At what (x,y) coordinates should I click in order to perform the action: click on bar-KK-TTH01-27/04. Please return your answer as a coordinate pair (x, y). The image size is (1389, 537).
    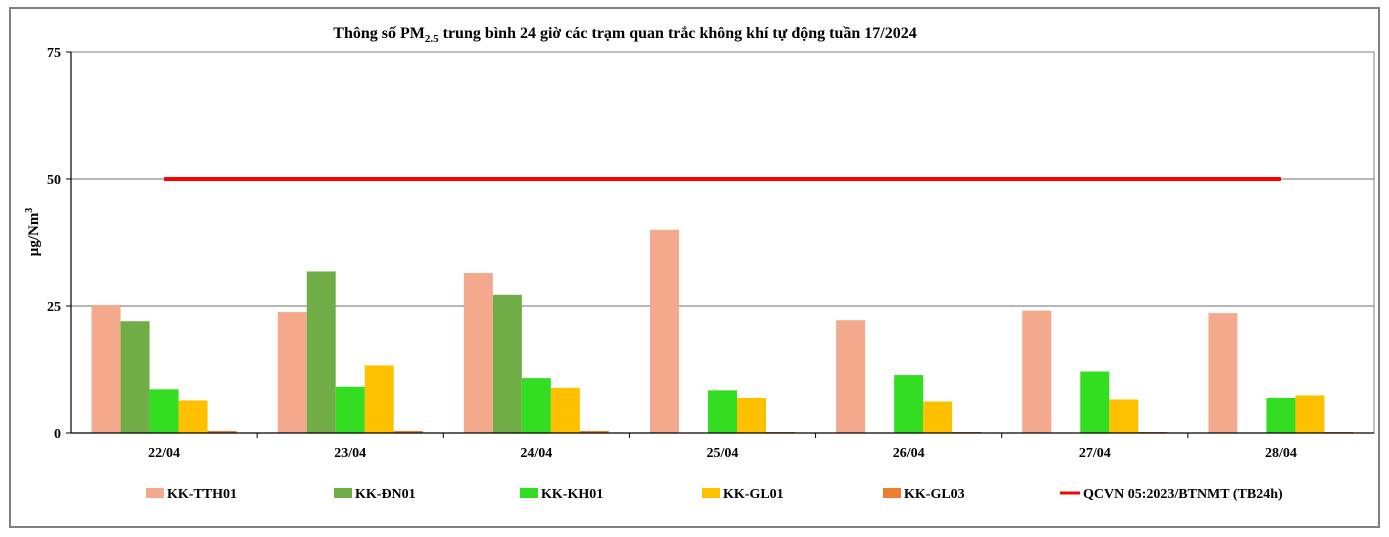
    Looking at the image, I should click on (1037, 371).